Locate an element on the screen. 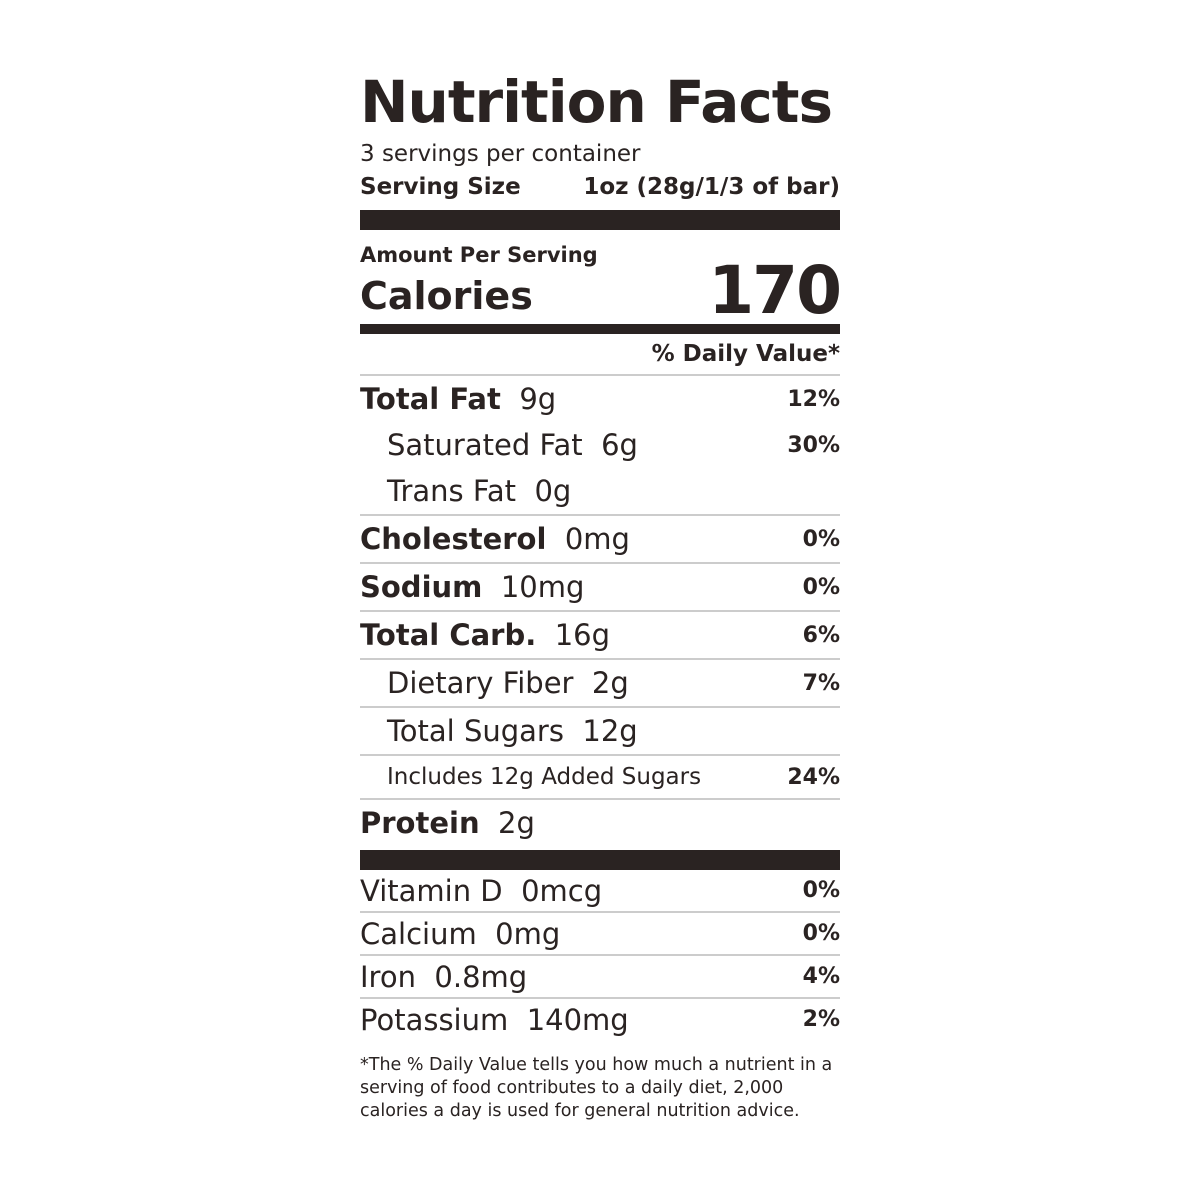  nutrient-row-cholesterol: Cholesterol 0mg 0% is located at coordinates (600, 540).